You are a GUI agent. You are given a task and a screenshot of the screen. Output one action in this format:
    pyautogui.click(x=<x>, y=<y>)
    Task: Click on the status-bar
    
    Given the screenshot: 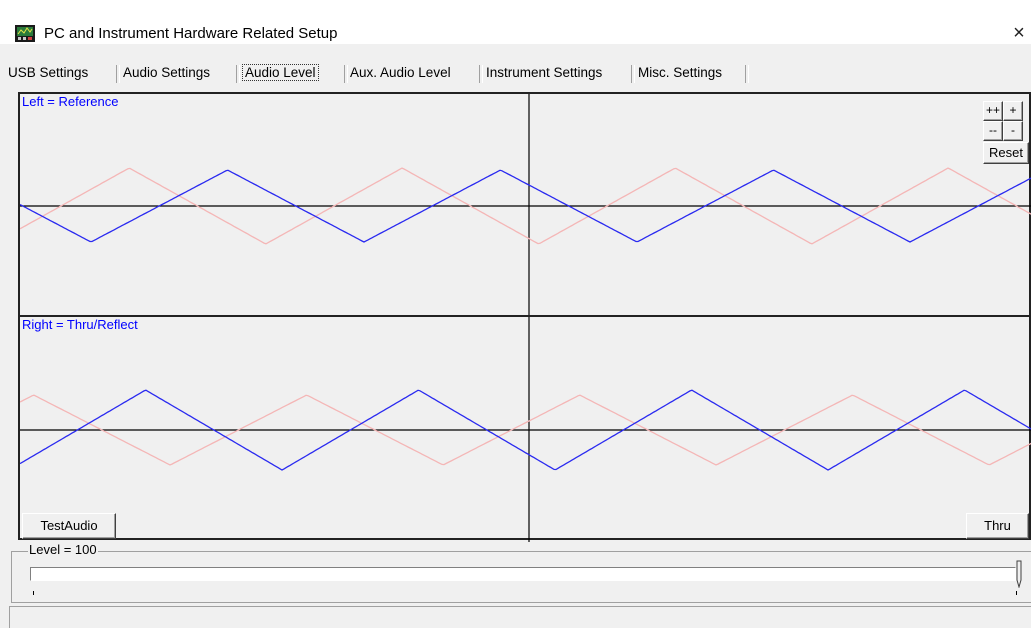 What is the action you would take?
    pyautogui.click(x=520, y=617)
    